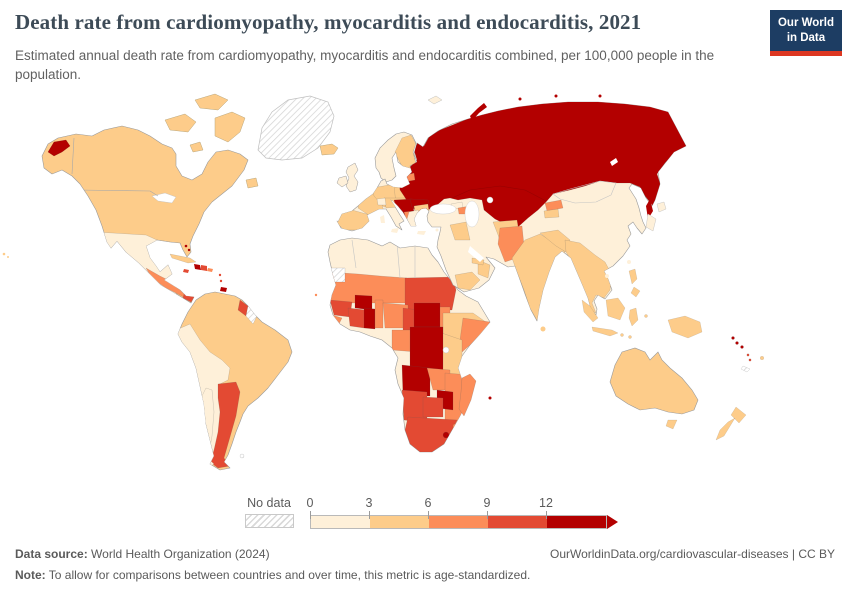  Describe the element at coordinates (405, 152) in the screenshot. I see `map-region-finland` at that location.